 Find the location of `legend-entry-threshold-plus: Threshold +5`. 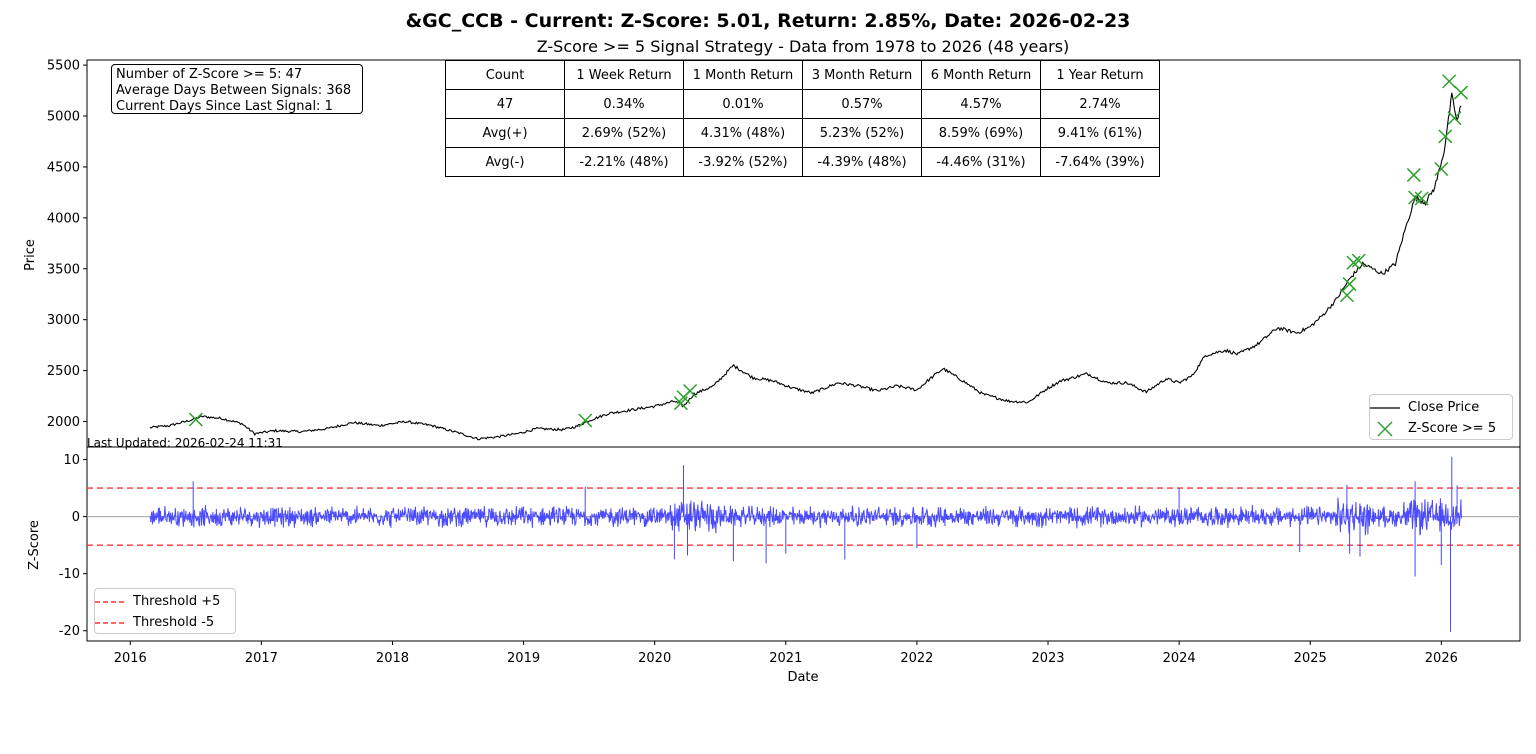

legend-entry-threshold-plus: Threshold +5 is located at coordinates (165, 601).